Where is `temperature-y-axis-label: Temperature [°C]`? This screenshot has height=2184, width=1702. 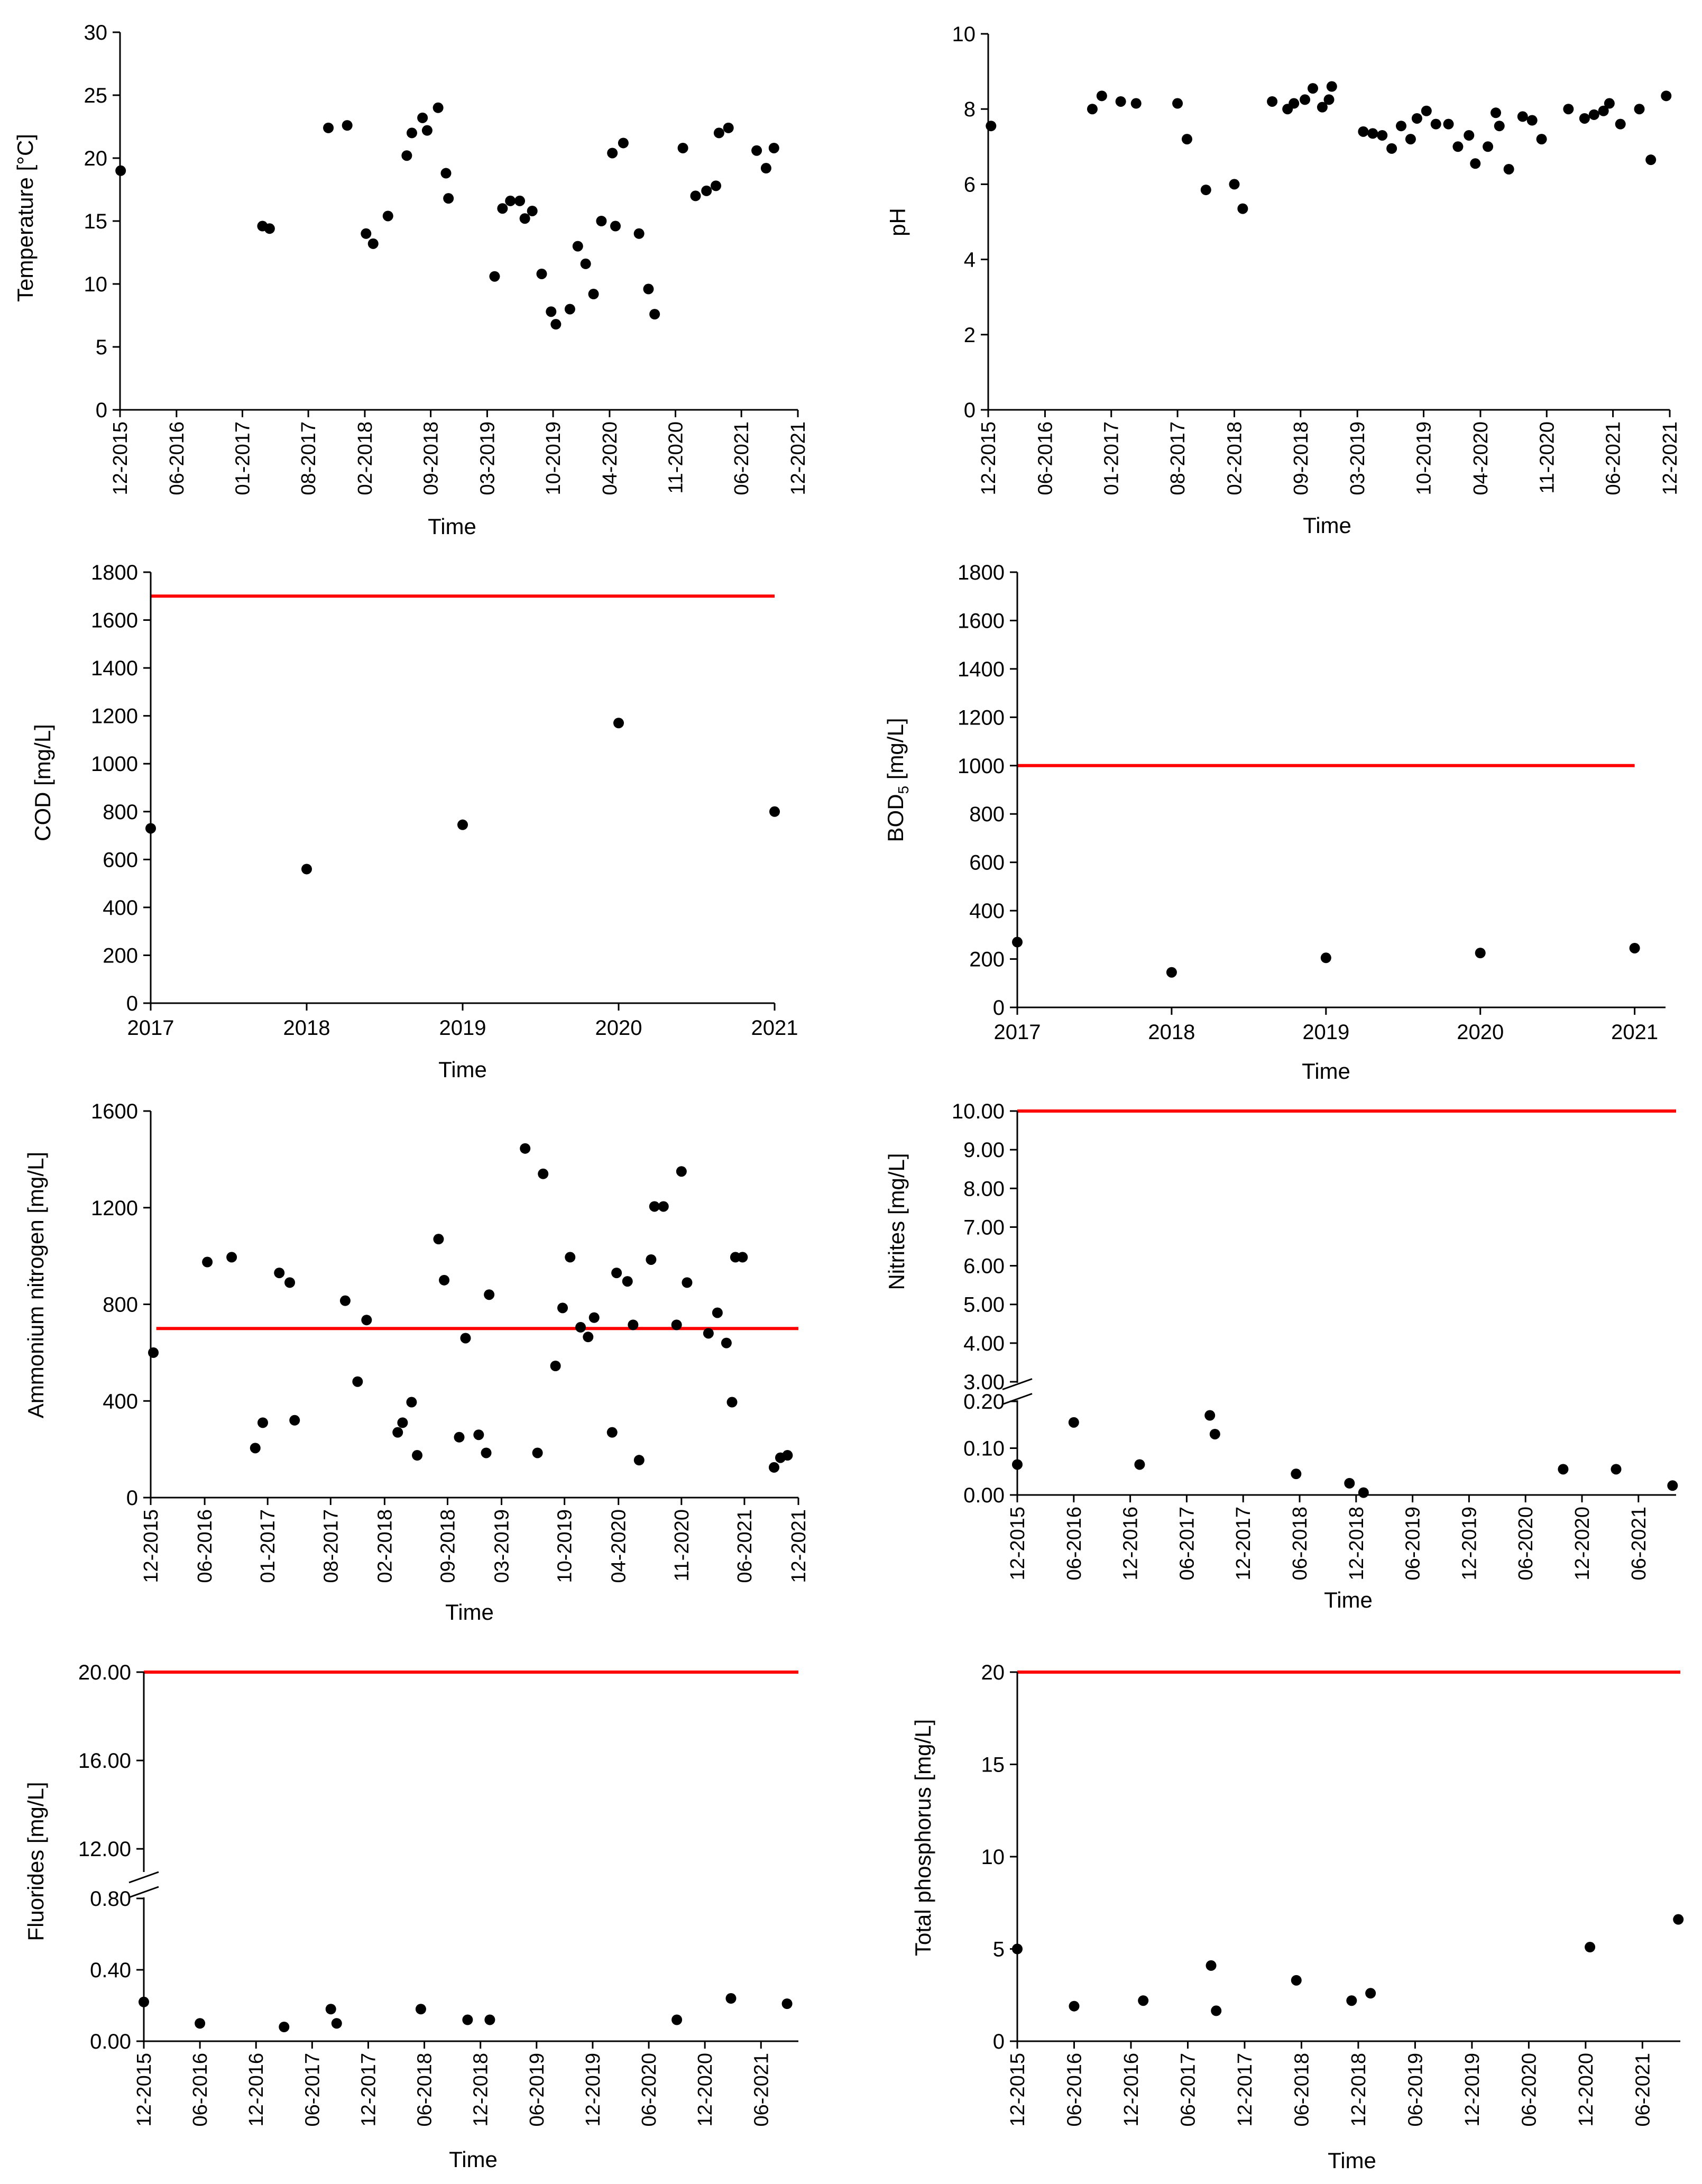 temperature-y-axis-label: Temperature [°C] is located at coordinates (25, 218).